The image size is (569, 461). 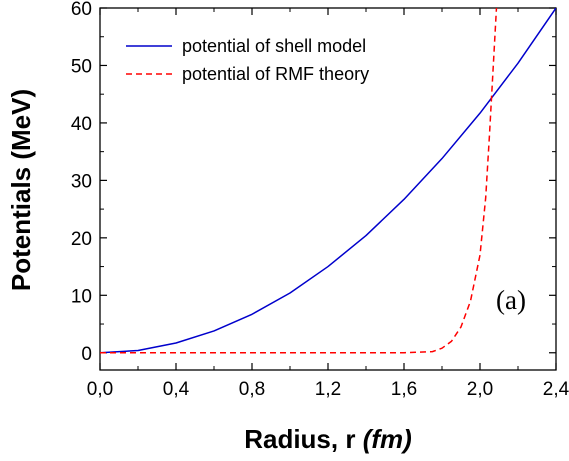 What do you see at coordinates (81, 296) in the screenshot?
I see `y-tick-label: 10` at bounding box center [81, 296].